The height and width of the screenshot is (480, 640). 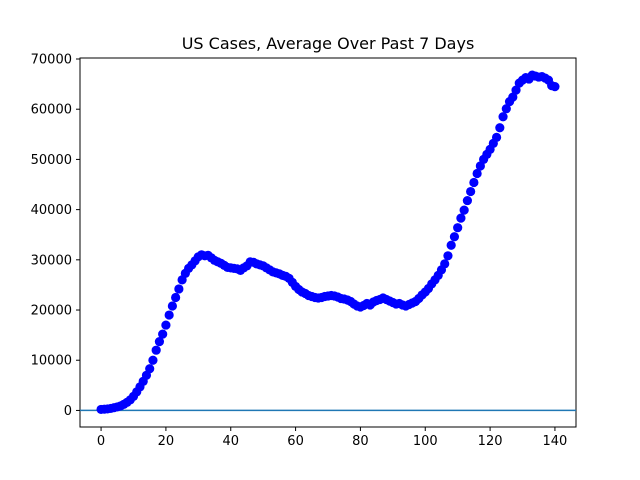 I want to click on chart-title: US Cases, Average Over Past 7 Days, so click(x=328, y=43).